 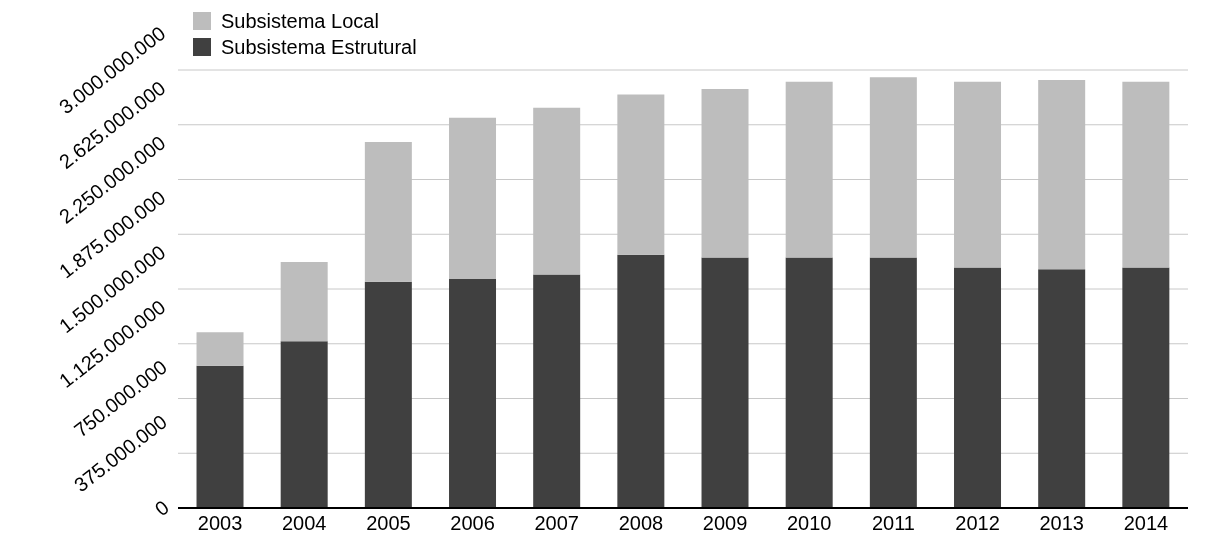 I want to click on y-tick-label: 0, so click(x=162, y=508).